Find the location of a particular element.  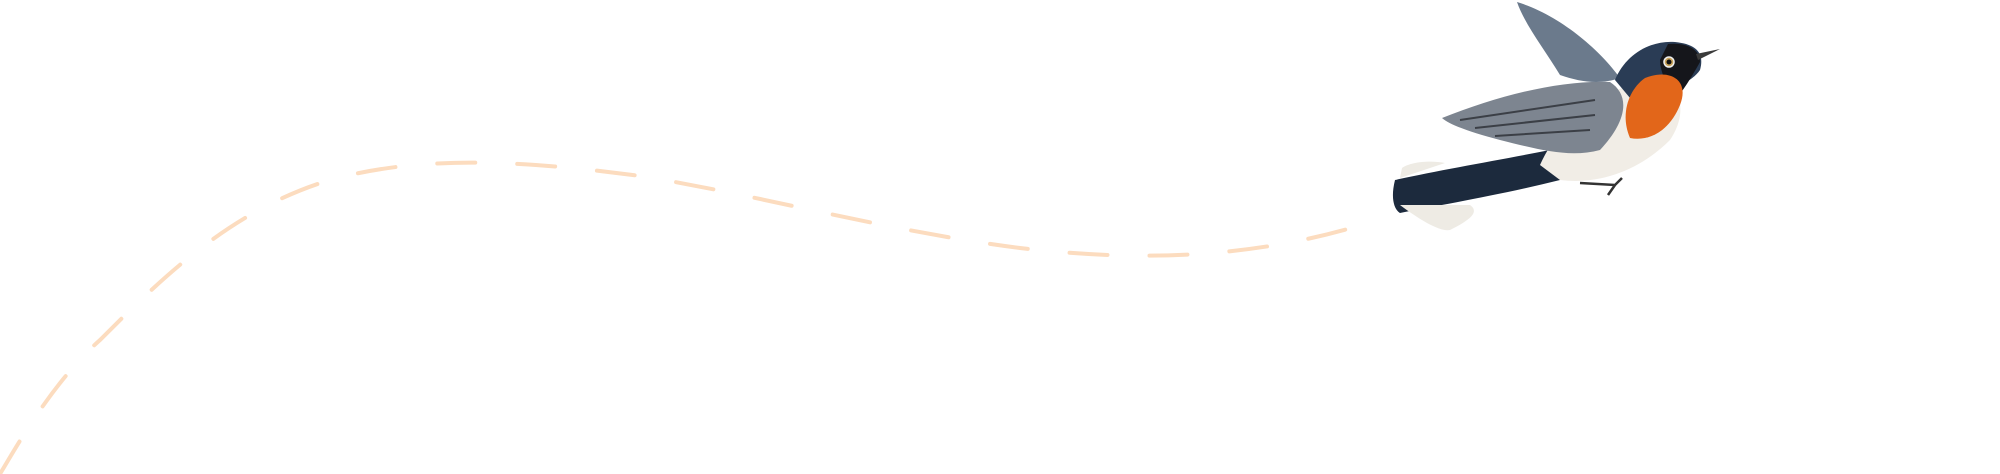

bird-tail is located at coordinates (1476, 181).